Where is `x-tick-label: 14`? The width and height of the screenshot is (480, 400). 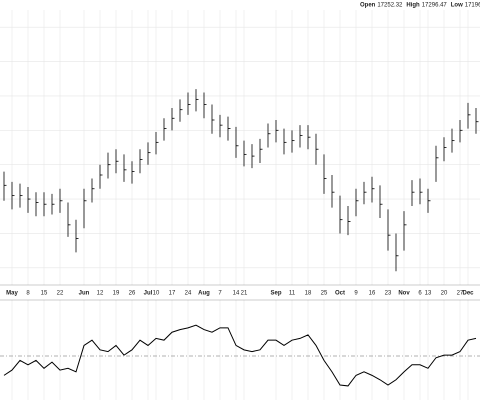 x-tick-label: 14 is located at coordinates (236, 294).